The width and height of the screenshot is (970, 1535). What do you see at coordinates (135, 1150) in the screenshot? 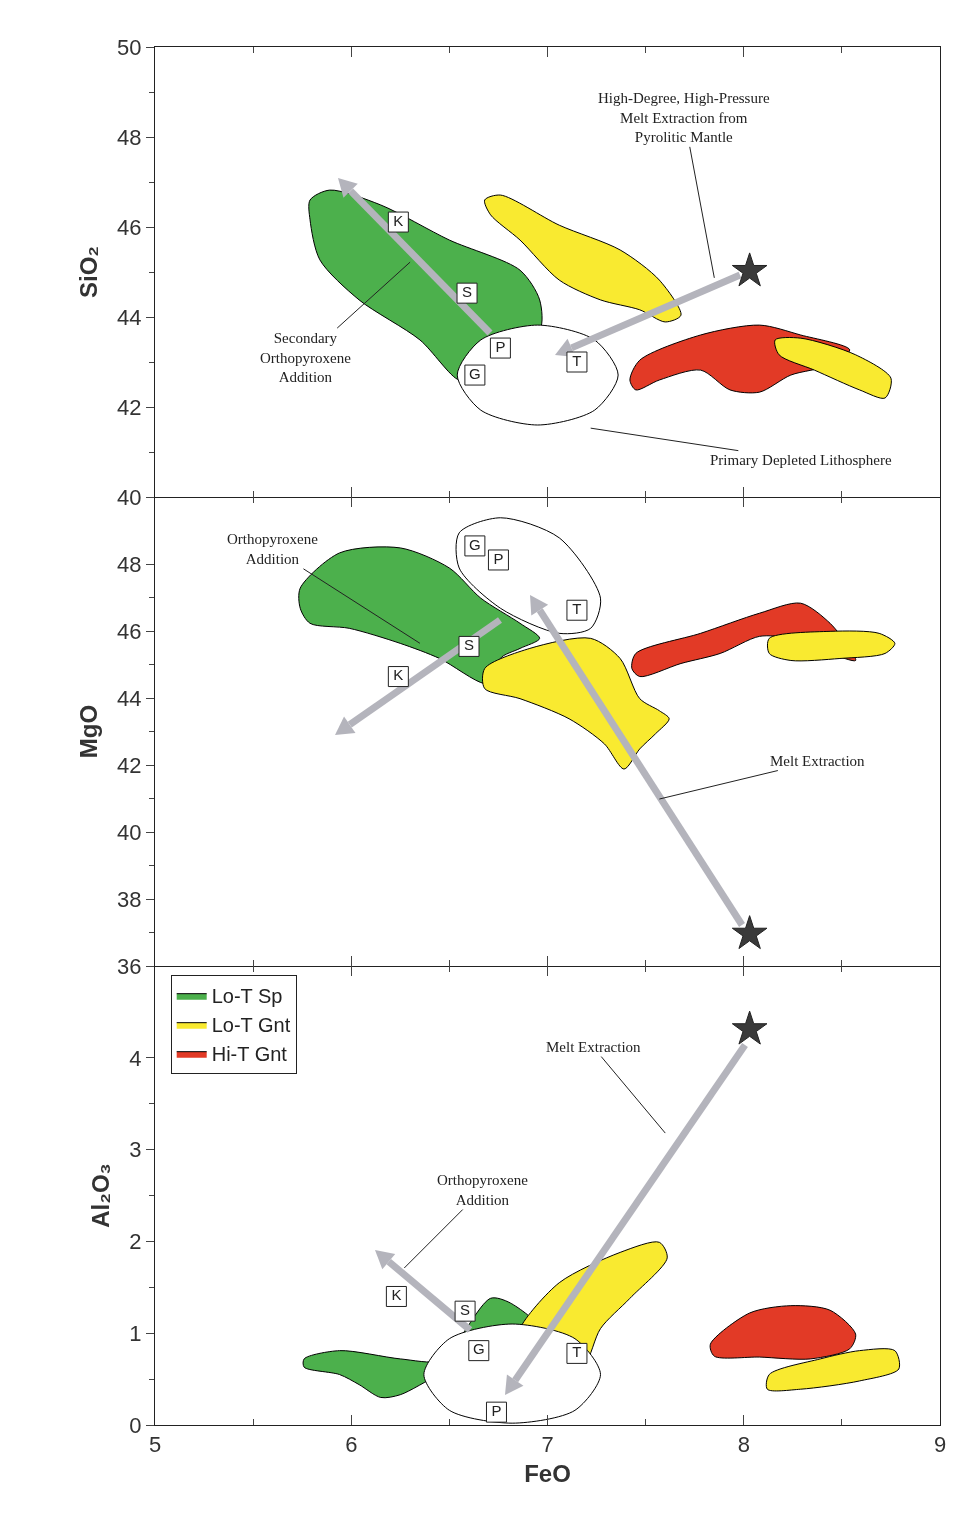
I see `y-tick-label: 3` at bounding box center [135, 1150].